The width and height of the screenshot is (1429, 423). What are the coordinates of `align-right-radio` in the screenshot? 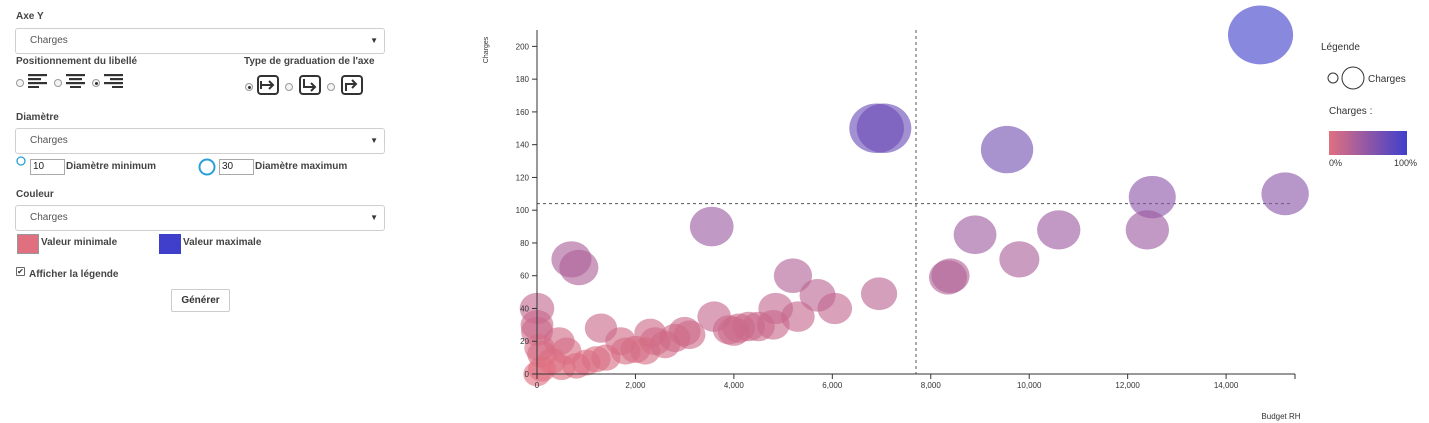 It's located at (96, 83).